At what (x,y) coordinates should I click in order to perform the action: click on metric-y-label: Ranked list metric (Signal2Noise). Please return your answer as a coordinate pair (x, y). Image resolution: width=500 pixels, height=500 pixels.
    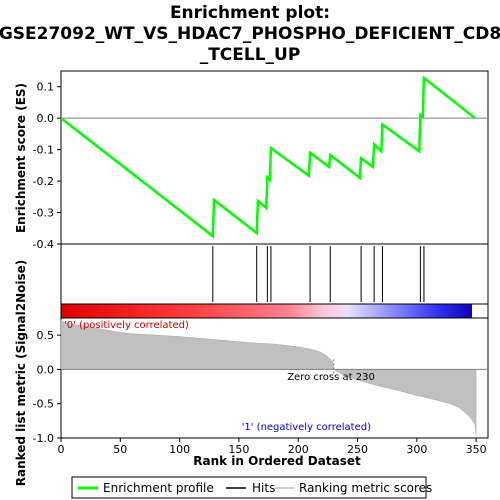
    Looking at the image, I should click on (21, 373).